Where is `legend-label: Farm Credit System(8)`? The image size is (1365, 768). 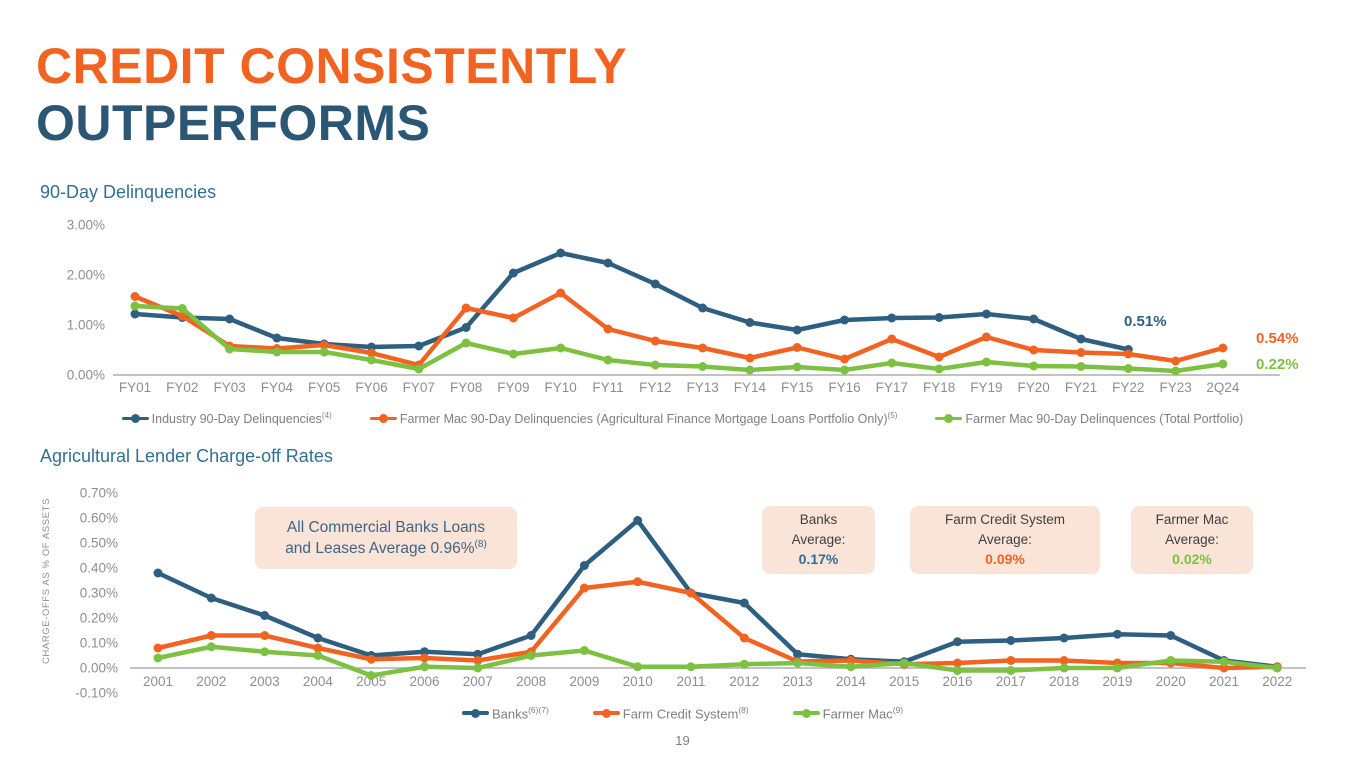 legend-label: Farm Credit System(8) is located at coordinates (685, 713).